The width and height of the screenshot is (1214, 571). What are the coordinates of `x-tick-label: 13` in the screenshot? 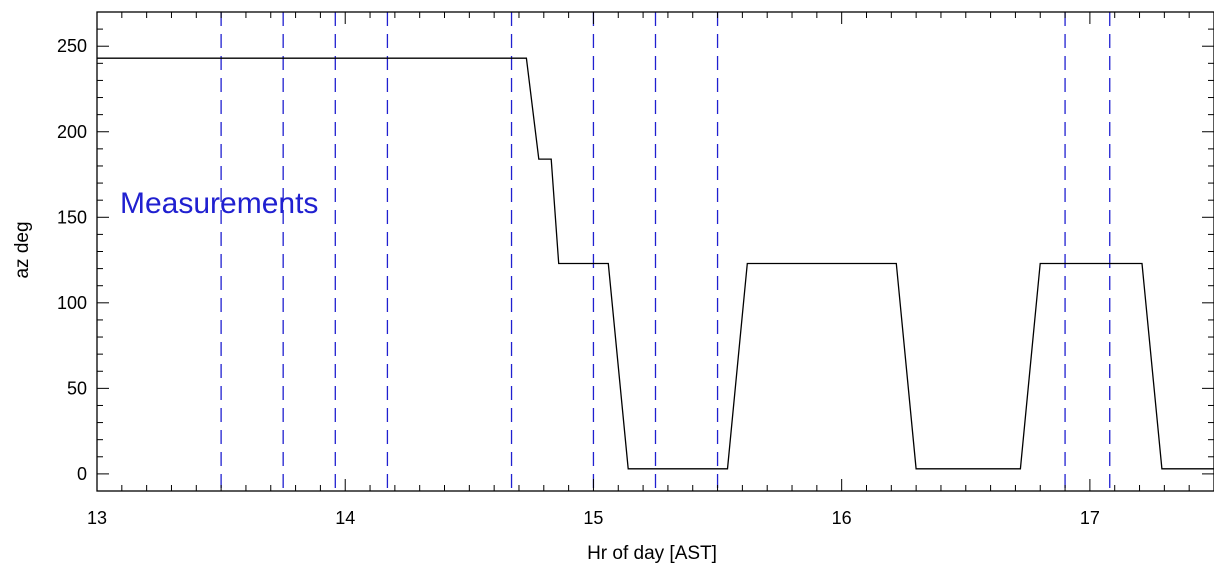 It's located at (97, 518).